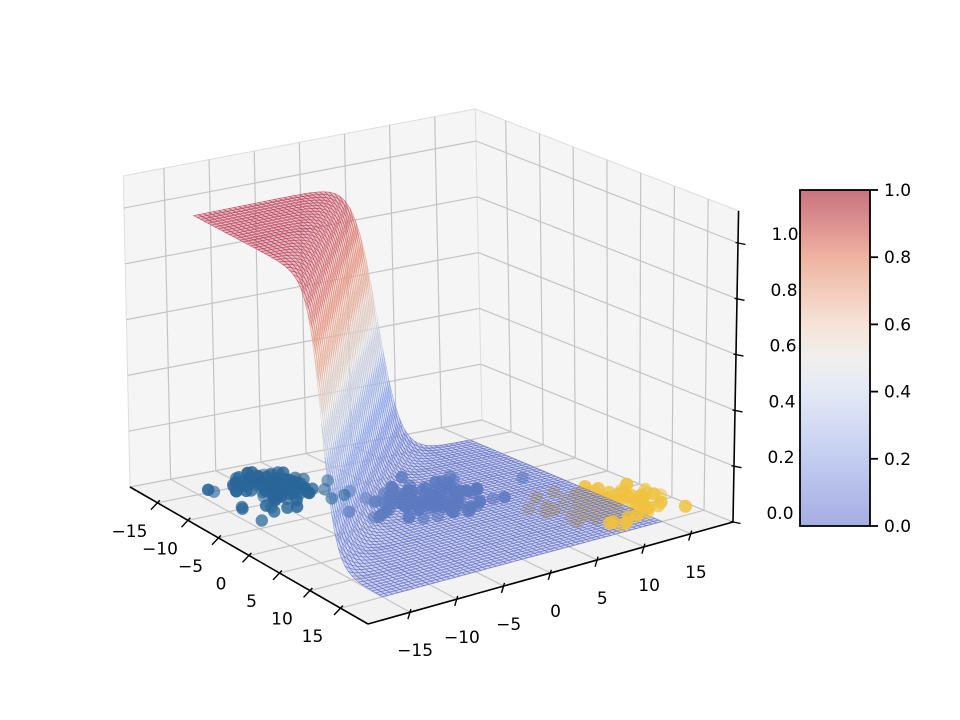 The height and width of the screenshot is (720, 960). What do you see at coordinates (462, 638) in the screenshot?
I see `y-tick-label: −10` at bounding box center [462, 638].